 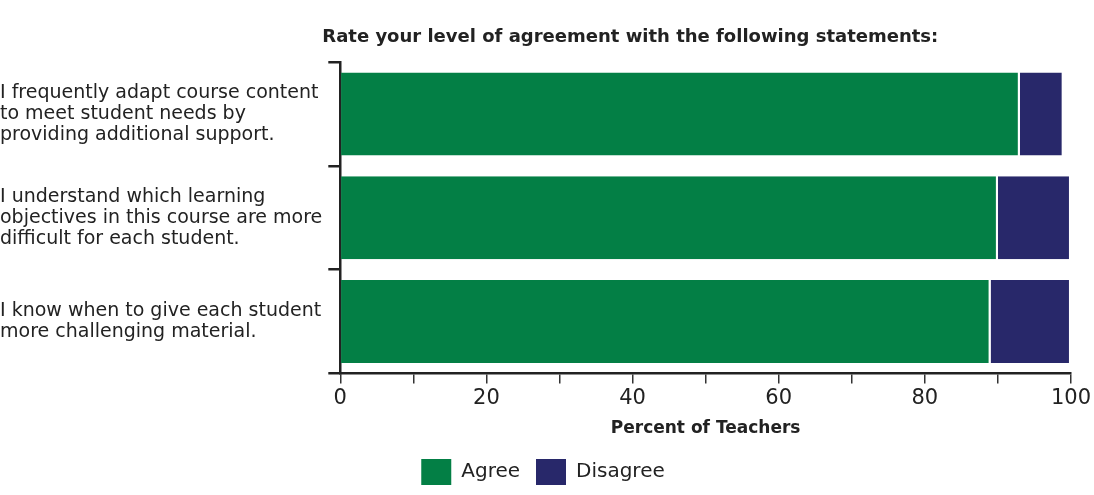 What do you see at coordinates (925, 397) in the screenshot?
I see `x-tick-label: 80` at bounding box center [925, 397].